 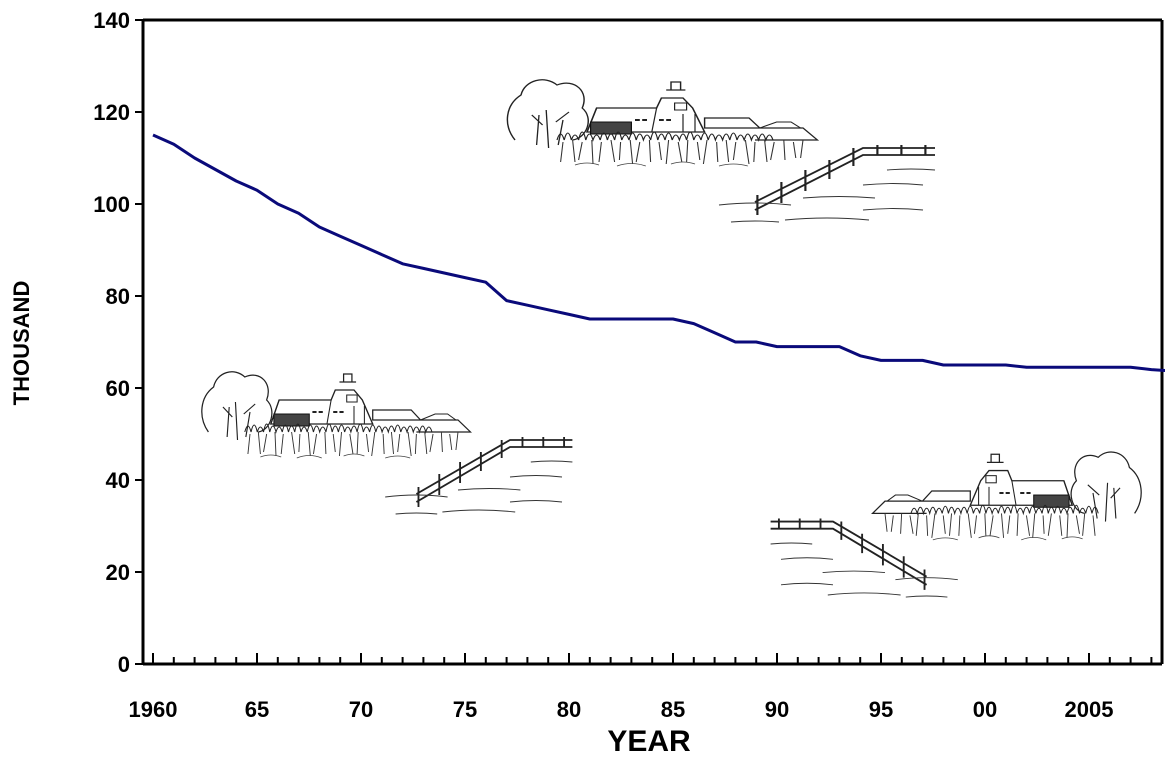 I want to click on y-axis-title: THOUSAND, so click(x=21, y=343).